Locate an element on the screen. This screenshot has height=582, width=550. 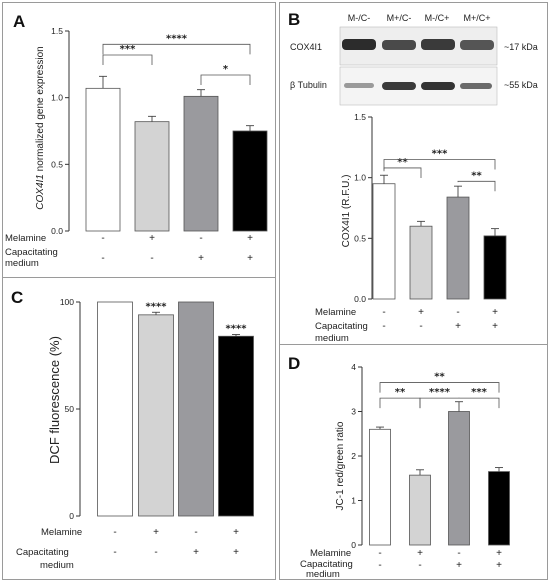
band-label-tubulin: β Tubulin is located at coordinates (308, 85).